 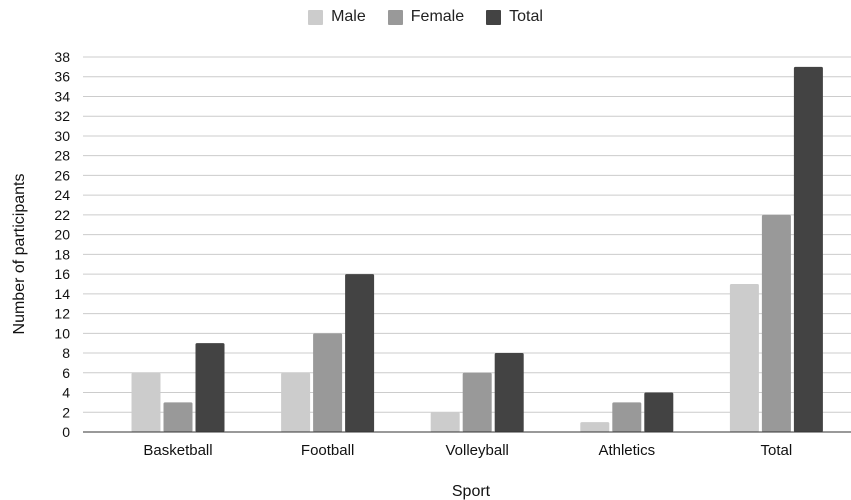 What do you see at coordinates (659, 412) in the screenshot?
I see `bar-total-athletics` at bounding box center [659, 412].